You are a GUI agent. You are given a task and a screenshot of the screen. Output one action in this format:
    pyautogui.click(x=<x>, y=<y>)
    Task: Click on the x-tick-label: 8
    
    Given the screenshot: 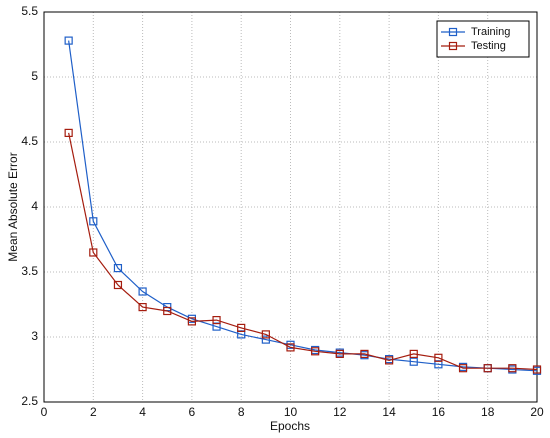 What is the action you would take?
    pyautogui.click(x=241, y=412)
    